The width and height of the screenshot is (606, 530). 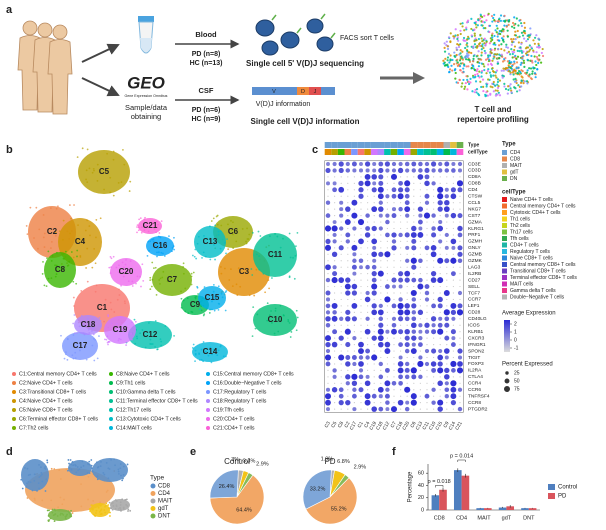 What do you see at coordinates (530, 252) in the screenshot?
I see `legend-label: Regulatory T cells` at bounding box center [530, 252].